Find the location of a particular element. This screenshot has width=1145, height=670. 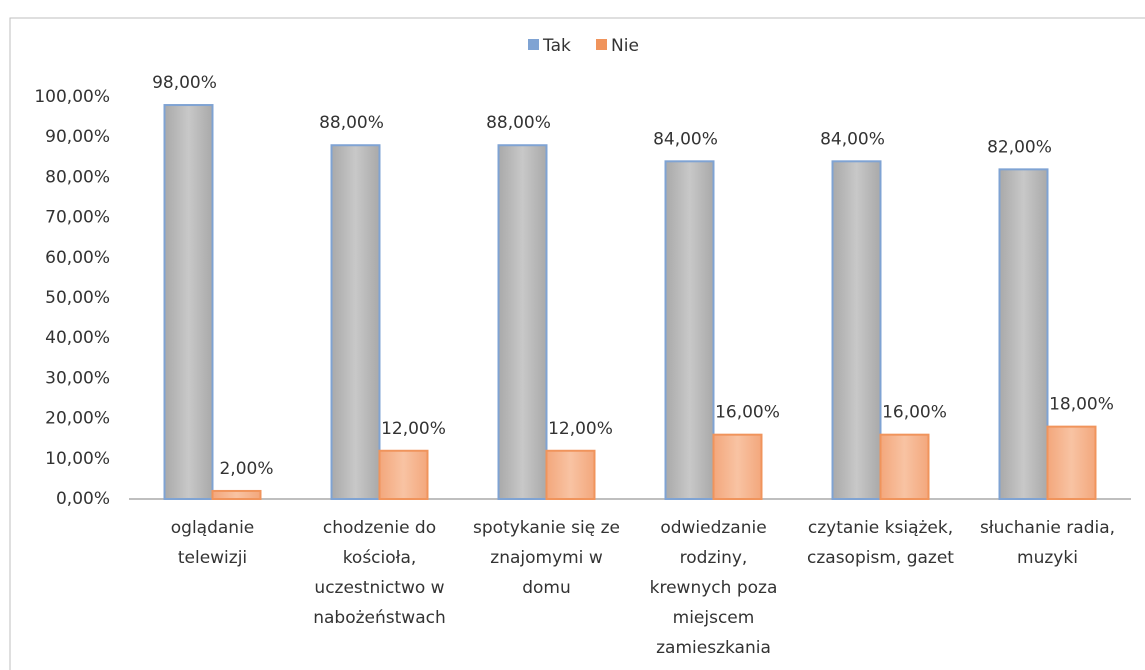

x-tick-label: znajomymi w is located at coordinates (546, 558).